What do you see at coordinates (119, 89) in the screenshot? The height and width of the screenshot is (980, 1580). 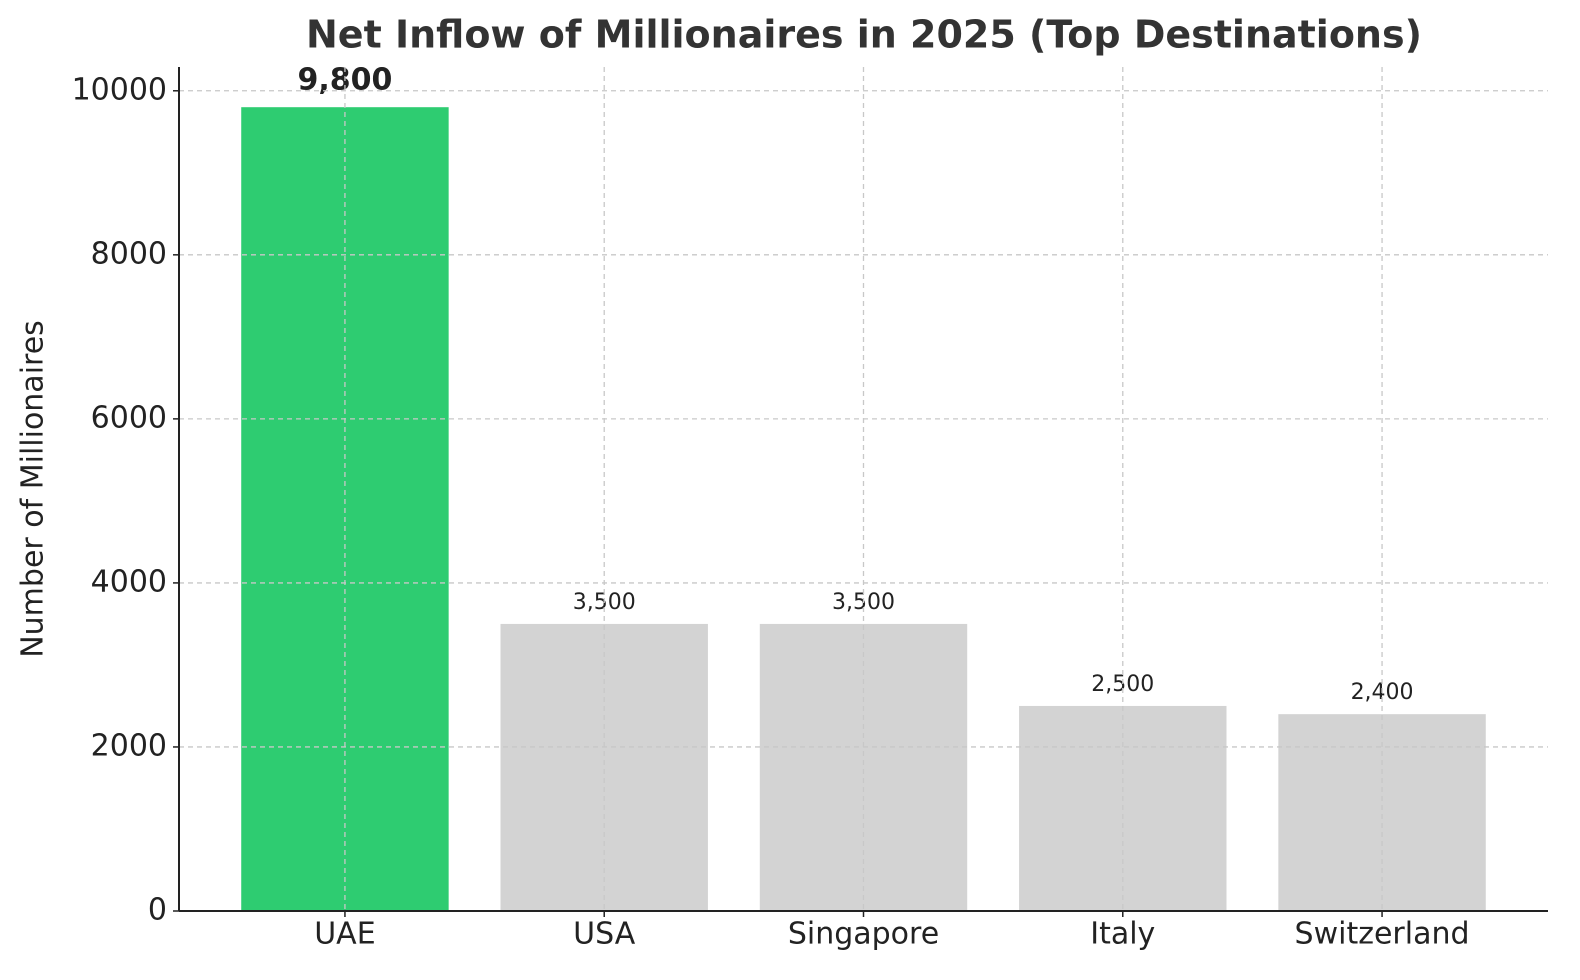 I see `y-tick-label: 10000` at bounding box center [119, 89].